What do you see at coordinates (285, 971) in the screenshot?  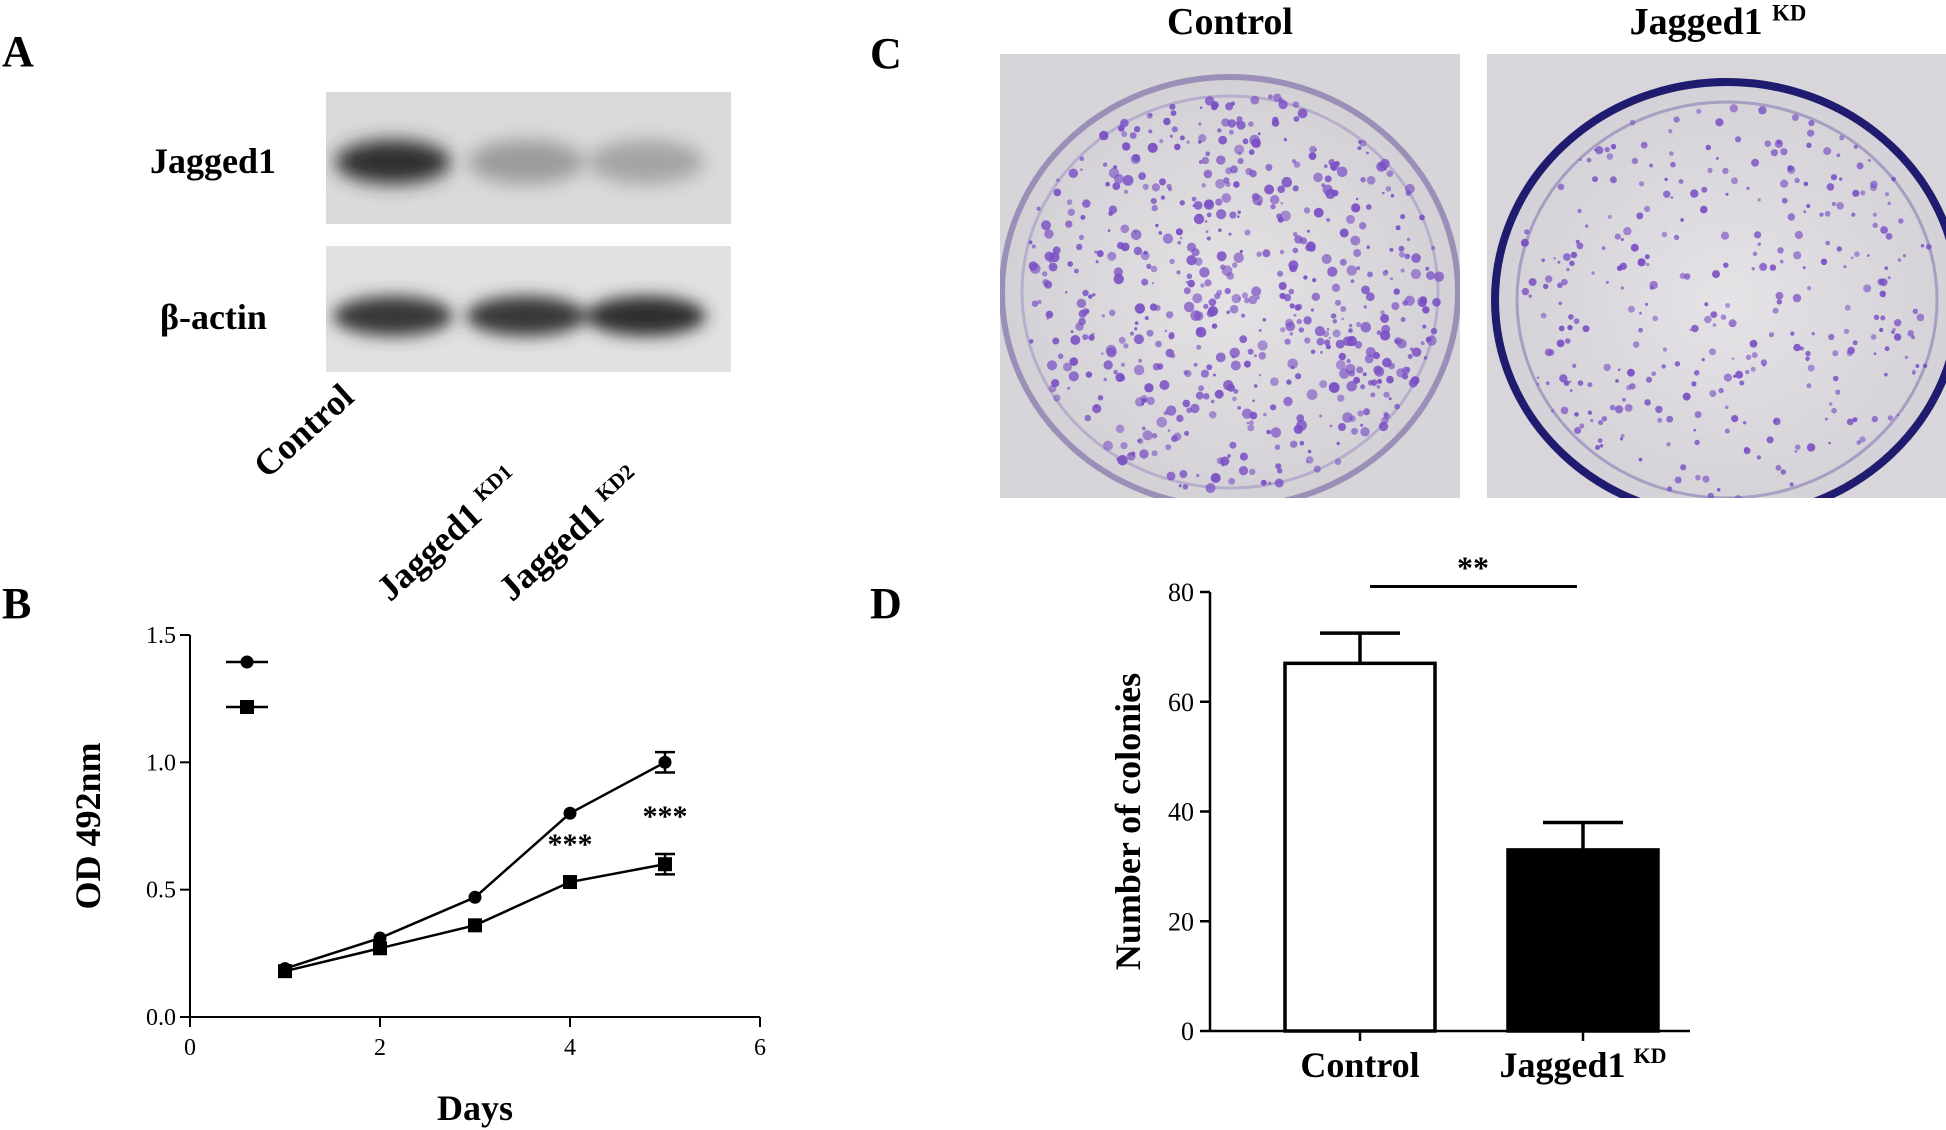 I see `data-point` at bounding box center [285, 971].